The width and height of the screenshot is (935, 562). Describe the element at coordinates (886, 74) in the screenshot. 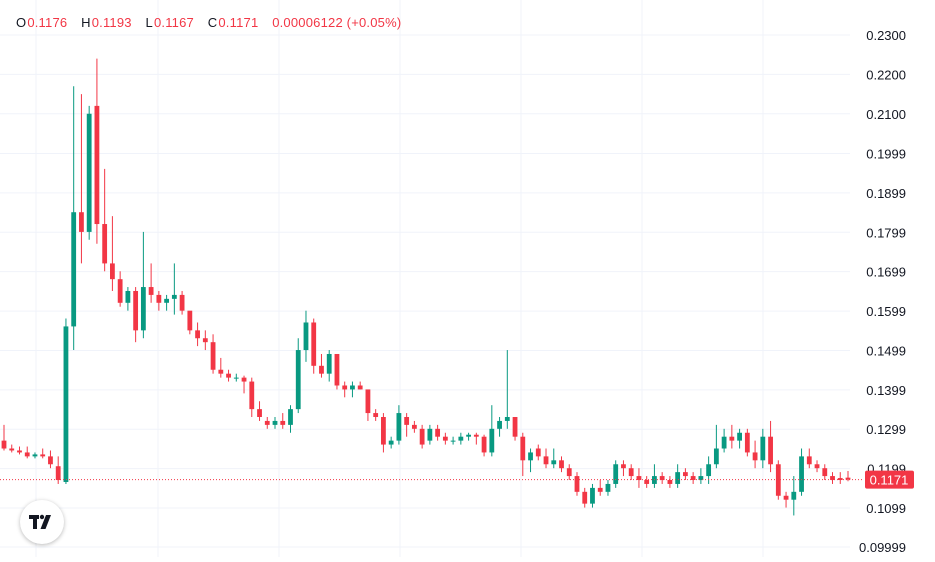

I see `y-tick-label: 0.2200` at that location.